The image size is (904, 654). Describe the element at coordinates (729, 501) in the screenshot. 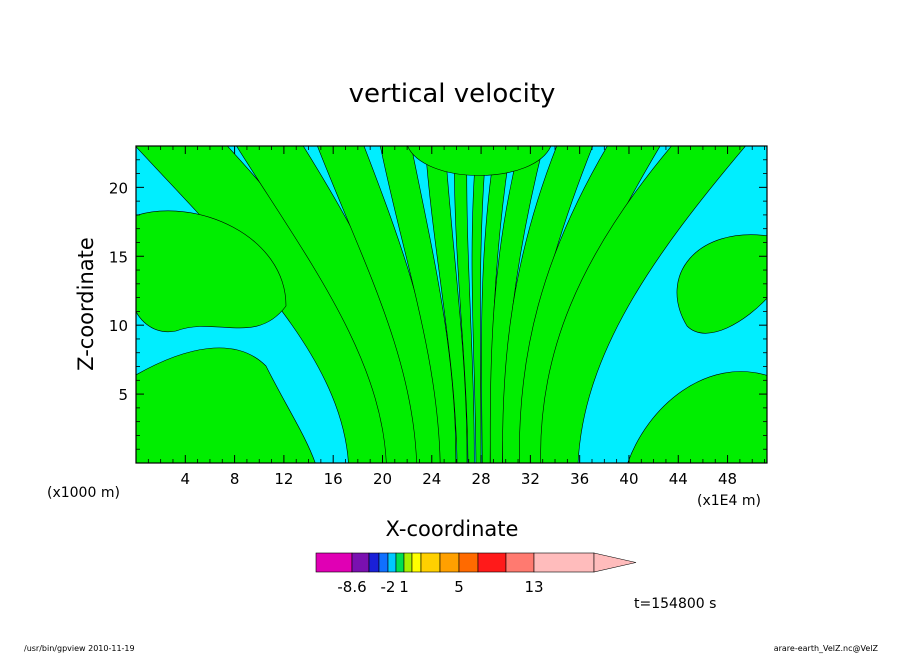

I see `x-unit-right: (x1E4 m)` at that location.